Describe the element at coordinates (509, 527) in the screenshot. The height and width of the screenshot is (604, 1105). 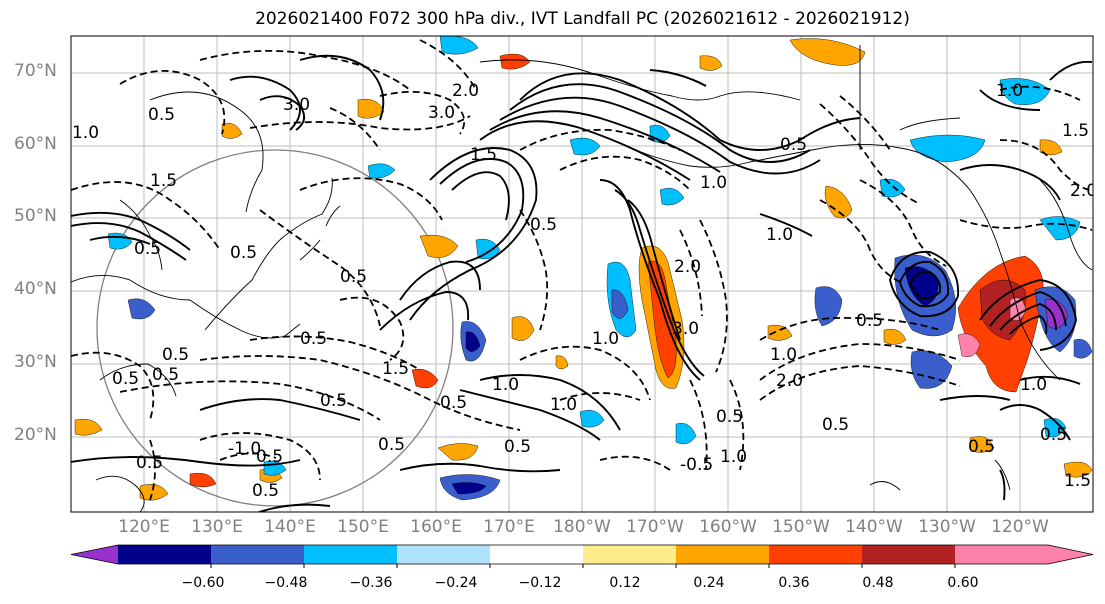
I see `lon-label: 170°E` at that location.